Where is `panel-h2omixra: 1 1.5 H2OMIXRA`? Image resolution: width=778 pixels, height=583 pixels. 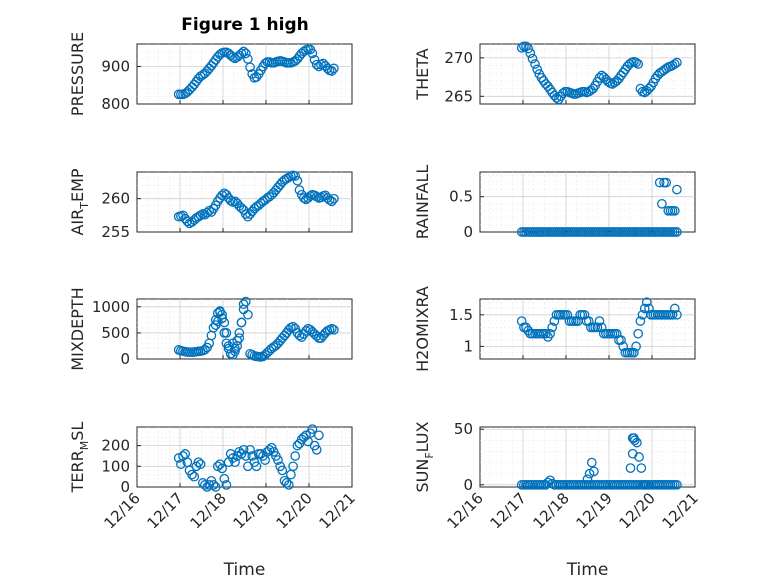 panel-h2omixra: 1 1.5 H2OMIXRA is located at coordinates (554, 329).